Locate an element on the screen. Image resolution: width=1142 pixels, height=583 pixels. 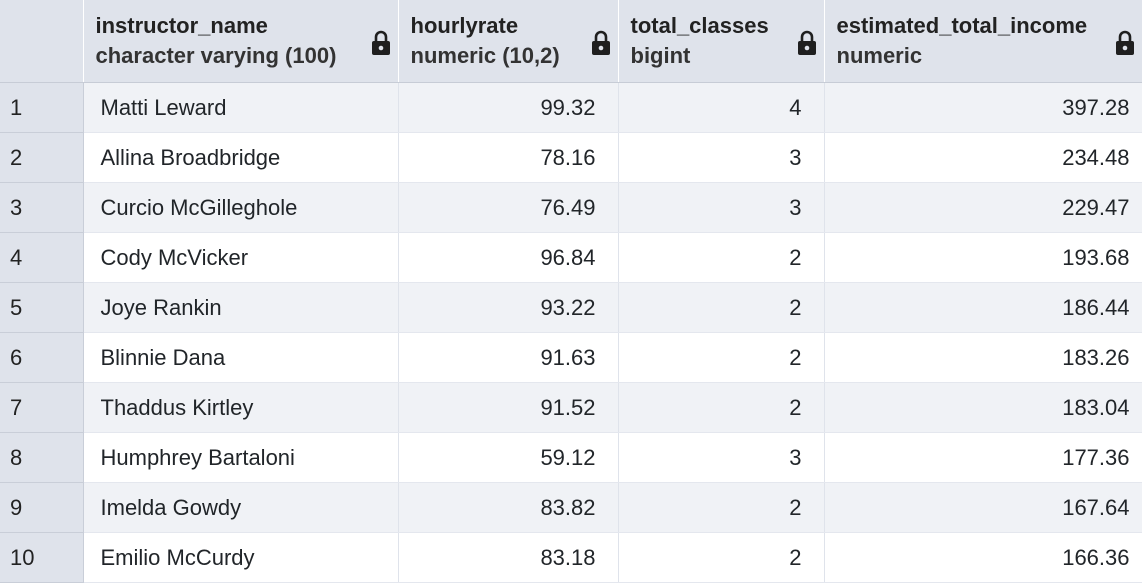
cell-instructor-name: Imelda Gowdy is located at coordinates (241, 507).